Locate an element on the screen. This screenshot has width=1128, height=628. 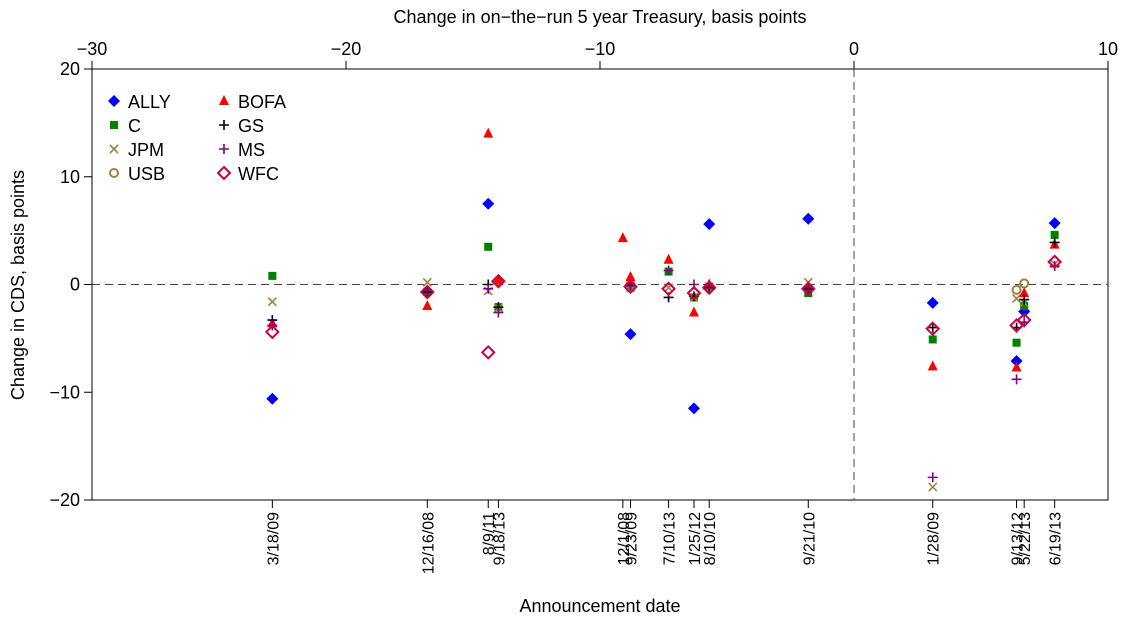
x-axis-title: Announcement date is located at coordinates (599, 606).